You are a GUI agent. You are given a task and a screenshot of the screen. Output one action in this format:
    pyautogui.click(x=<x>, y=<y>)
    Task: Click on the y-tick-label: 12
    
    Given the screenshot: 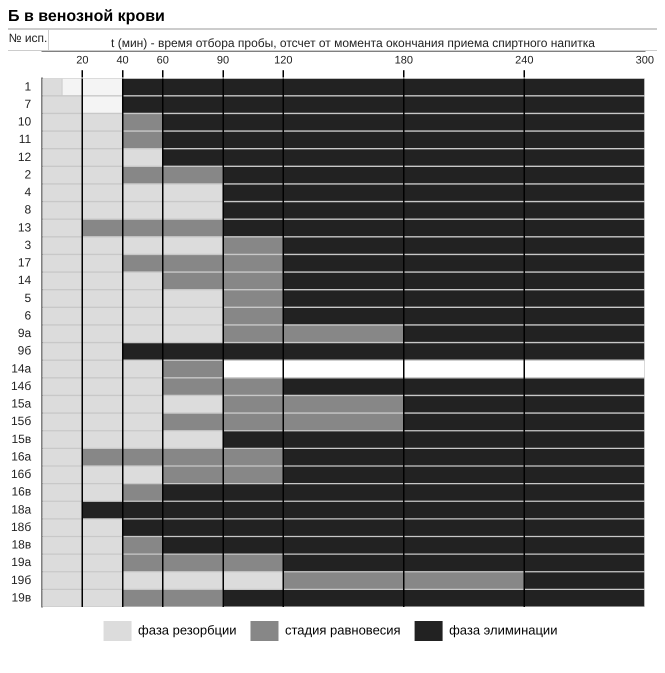 What is the action you would take?
    pyautogui.click(x=25, y=157)
    